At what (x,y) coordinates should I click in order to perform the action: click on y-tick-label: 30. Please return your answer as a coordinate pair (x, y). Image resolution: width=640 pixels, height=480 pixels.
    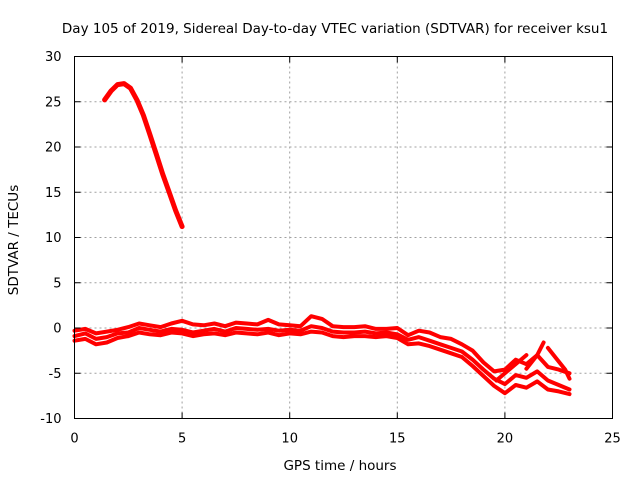
    Looking at the image, I should click on (53, 57).